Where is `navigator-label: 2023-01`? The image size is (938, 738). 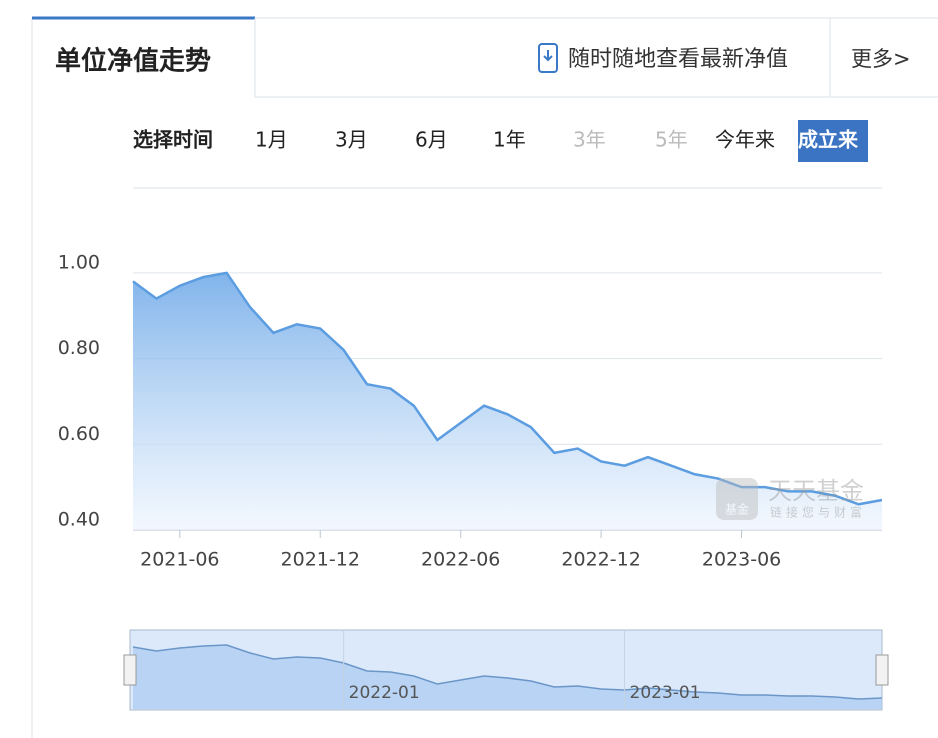
navigator-label: 2023-01 is located at coordinates (665, 693).